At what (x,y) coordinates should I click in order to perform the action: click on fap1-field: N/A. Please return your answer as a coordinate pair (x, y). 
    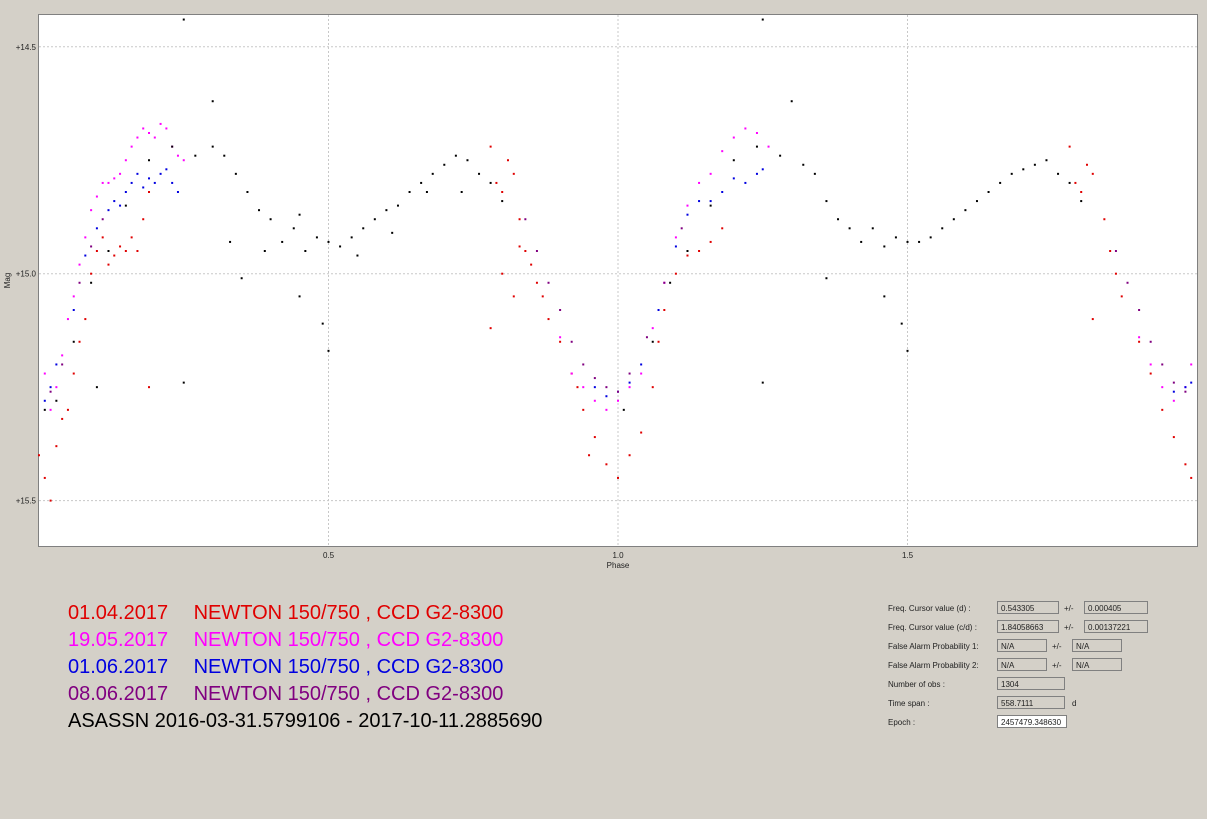
    Looking at the image, I should click on (1022, 645).